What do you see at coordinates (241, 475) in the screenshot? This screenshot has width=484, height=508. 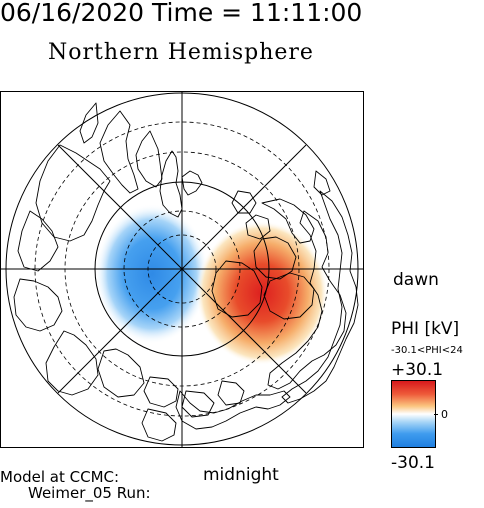 I see `midnight-direction-label: midnight` at bounding box center [241, 475].